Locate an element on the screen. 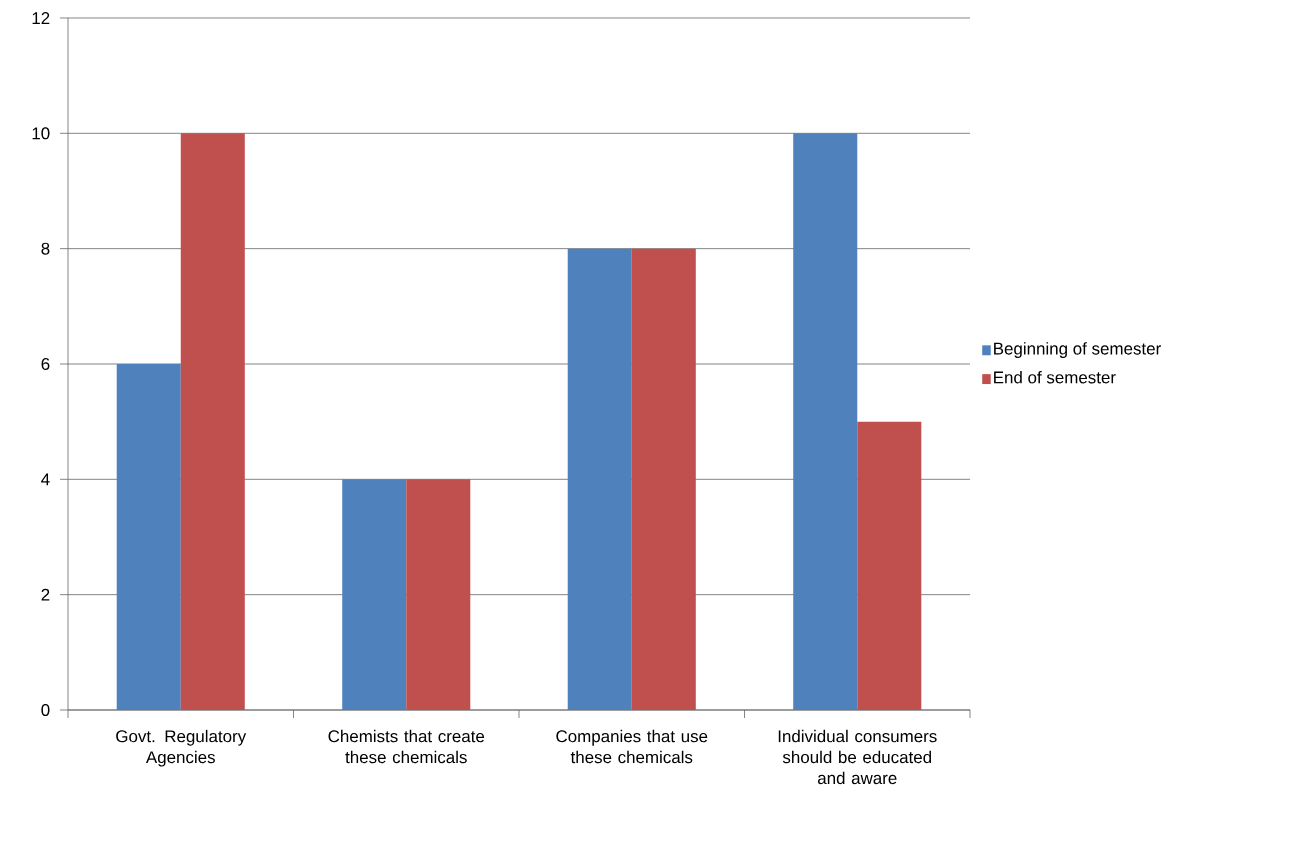  y-tick-label: 6 is located at coordinates (45, 363).